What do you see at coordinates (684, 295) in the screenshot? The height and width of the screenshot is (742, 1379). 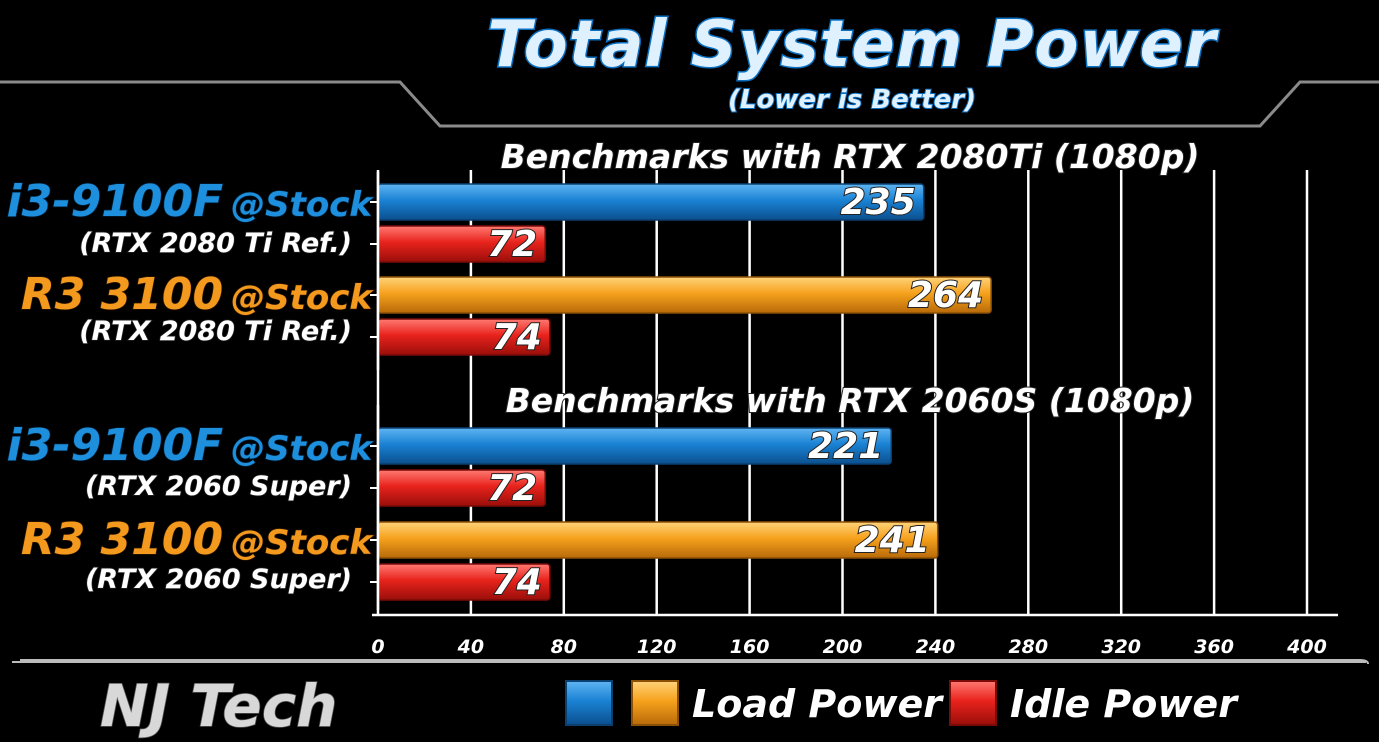 I see `bar-load-amd` at bounding box center [684, 295].